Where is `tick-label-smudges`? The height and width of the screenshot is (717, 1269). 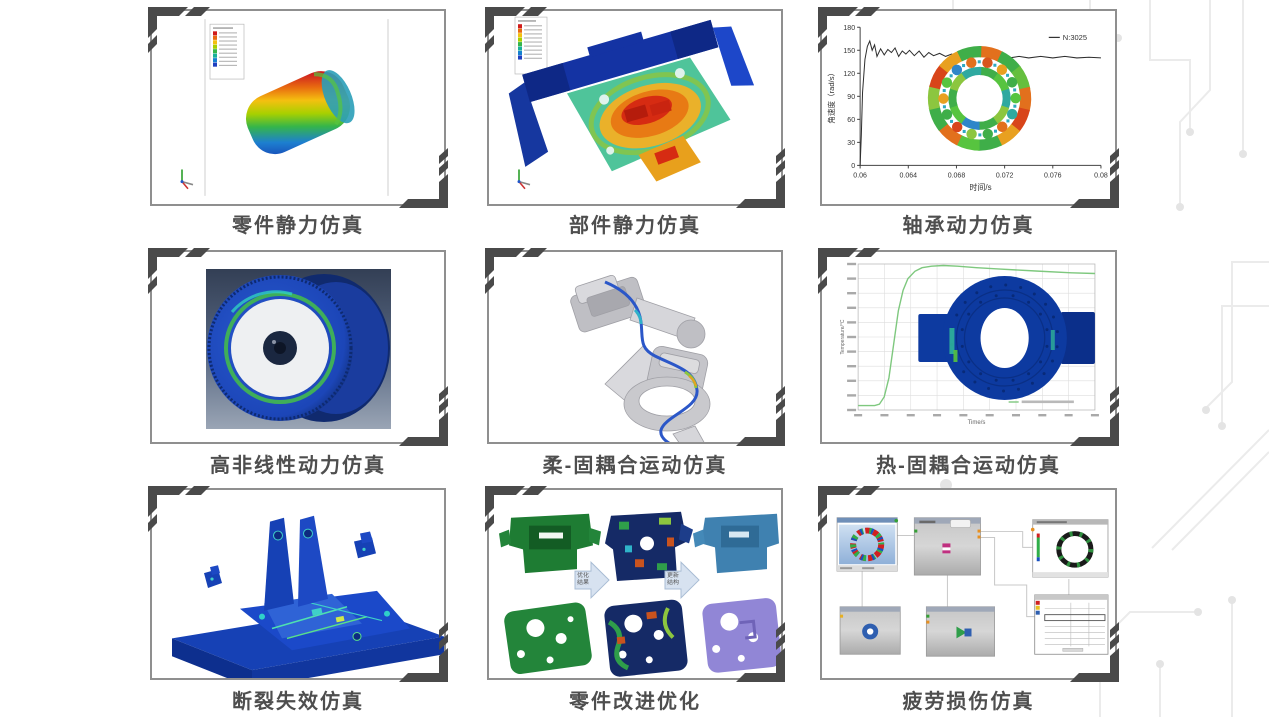 tick-label-smudges is located at coordinates (973, 339).